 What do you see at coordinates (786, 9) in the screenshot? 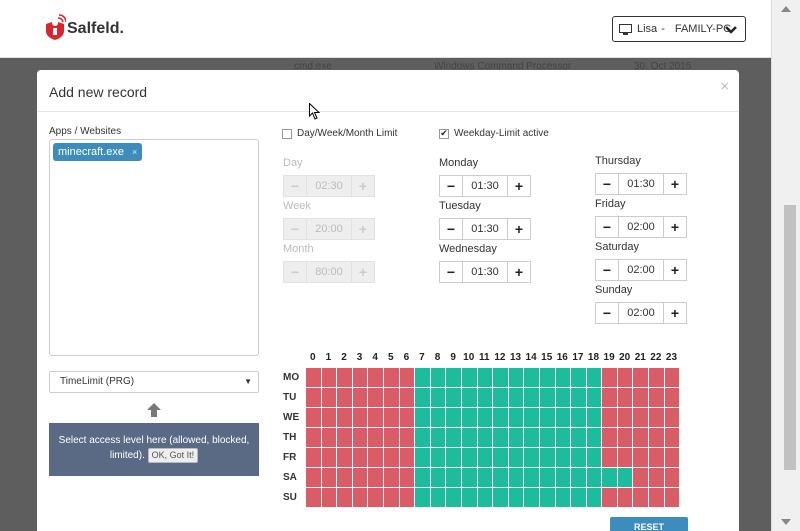
I see `scroll-up-icon` at bounding box center [786, 9].